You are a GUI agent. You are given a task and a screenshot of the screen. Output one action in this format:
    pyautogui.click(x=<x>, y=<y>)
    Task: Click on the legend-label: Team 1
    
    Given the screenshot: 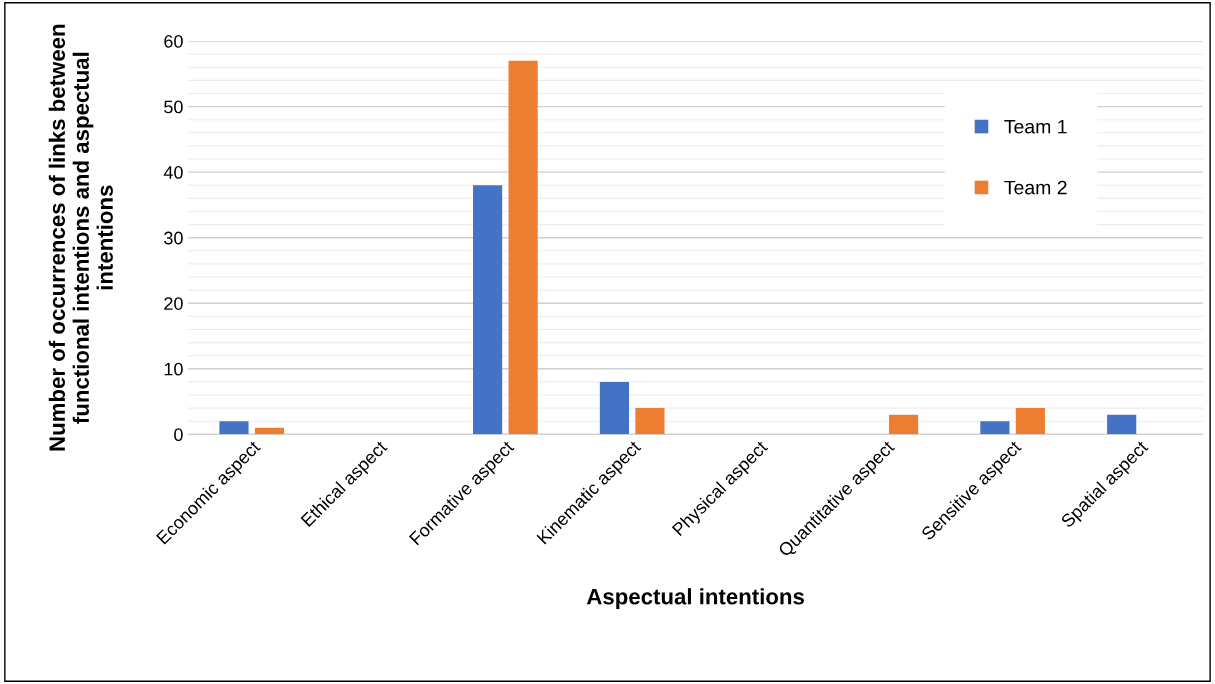 What is the action you would take?
    pyautogui.click(x=1035, y=126)
    